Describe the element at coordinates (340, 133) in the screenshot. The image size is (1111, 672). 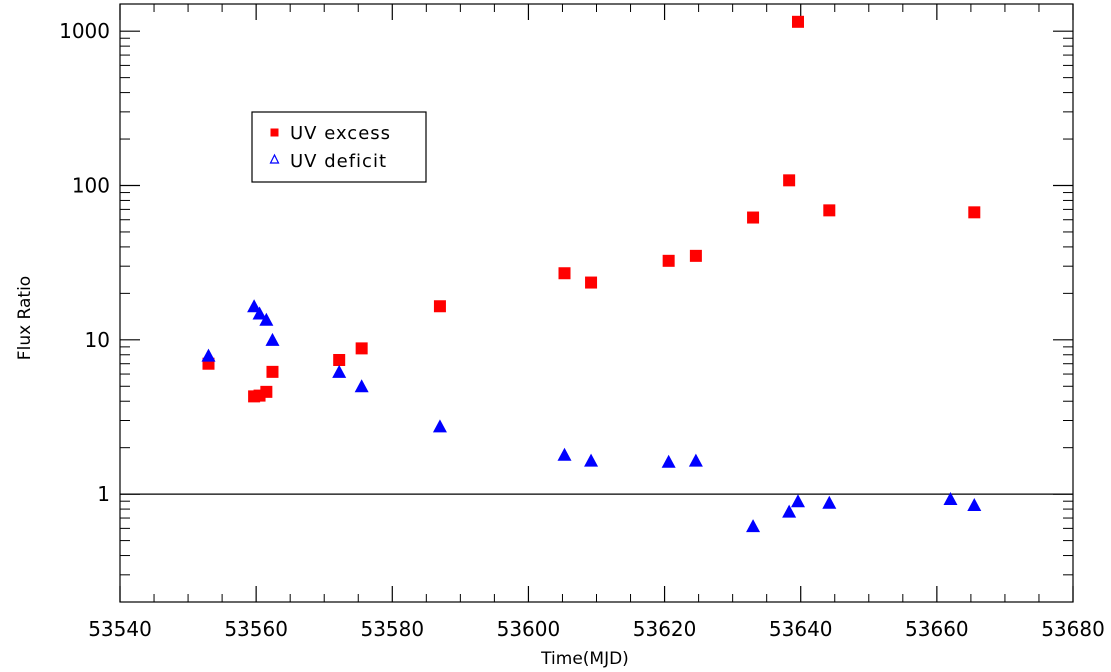
I see `legend-label-uv-excess: UV excess` at that location.